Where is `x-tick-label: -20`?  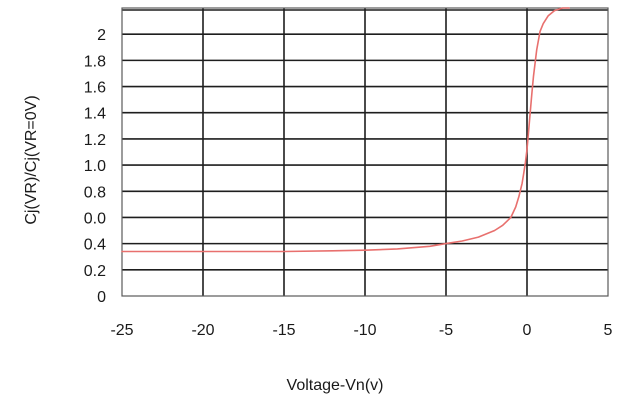
x-tick-label: -20 is located at coordinates (202, 330).